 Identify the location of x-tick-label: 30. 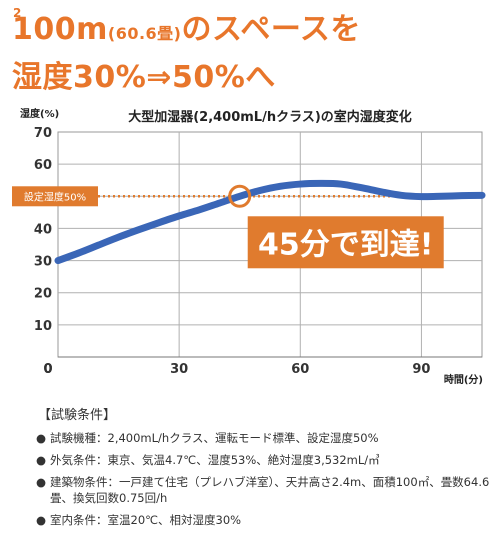
(179, 369).